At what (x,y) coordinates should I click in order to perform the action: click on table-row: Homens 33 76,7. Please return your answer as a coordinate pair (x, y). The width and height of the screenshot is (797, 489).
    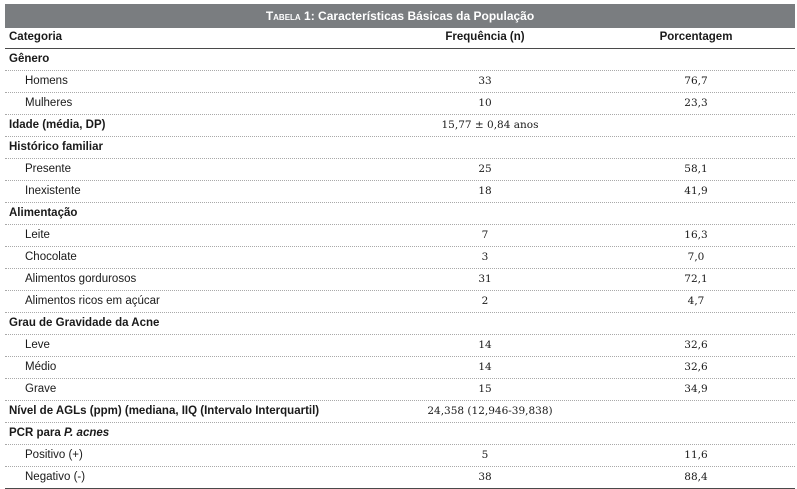
    Looking at the image, I should click on (400, 82).